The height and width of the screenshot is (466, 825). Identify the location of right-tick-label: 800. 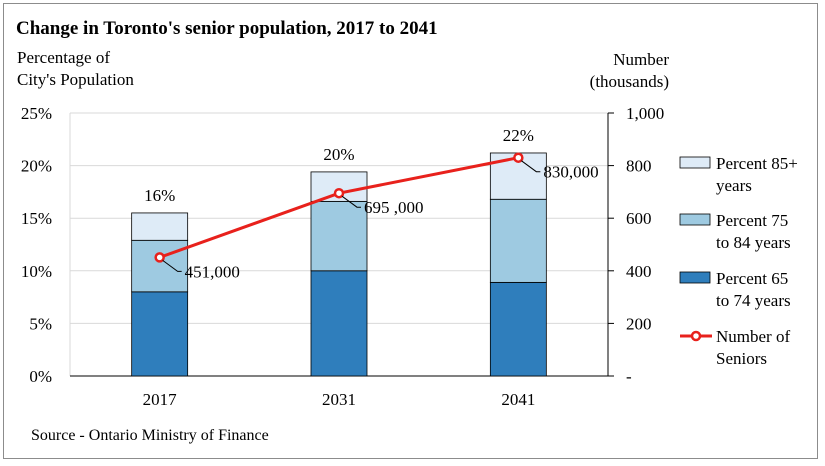
(639, 166).